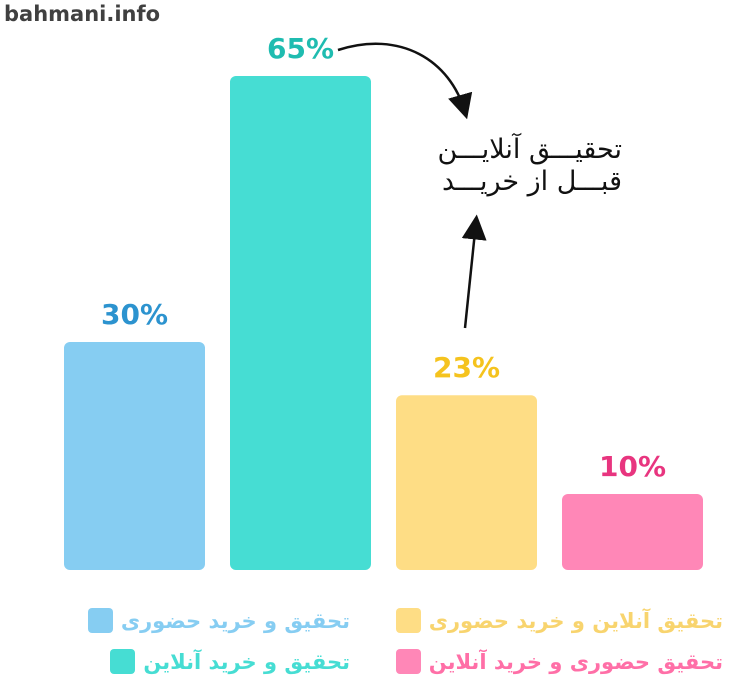 This screenshot has width=734, height=696. I want to click on bar-online, so click(300, 323).